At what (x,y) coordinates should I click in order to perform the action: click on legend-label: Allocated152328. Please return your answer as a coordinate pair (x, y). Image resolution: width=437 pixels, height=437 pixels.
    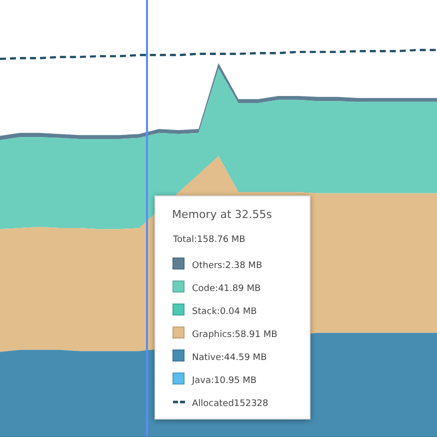
    Looking at the image, I should click on (230, 404).